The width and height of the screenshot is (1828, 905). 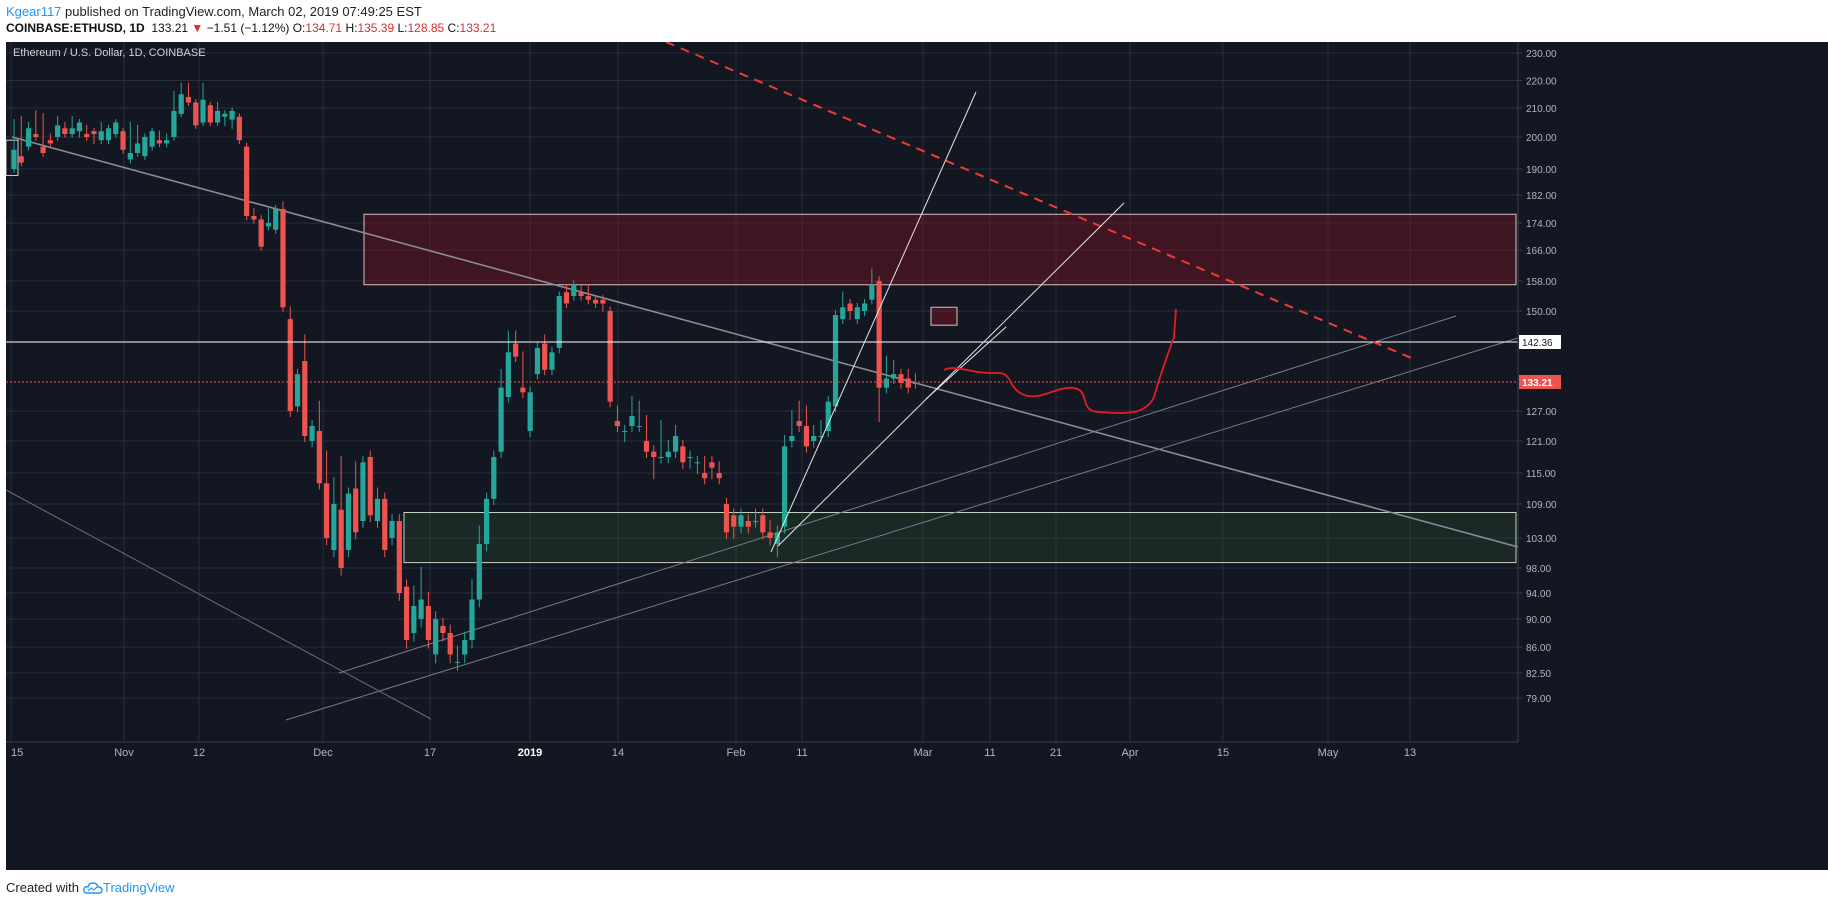 I want to click on time-axis: 15 Nov 12 Dec 17 2019 14 Feb 11 Mar 11 21 Apr 15 May 13, so click(x=713, y=753).